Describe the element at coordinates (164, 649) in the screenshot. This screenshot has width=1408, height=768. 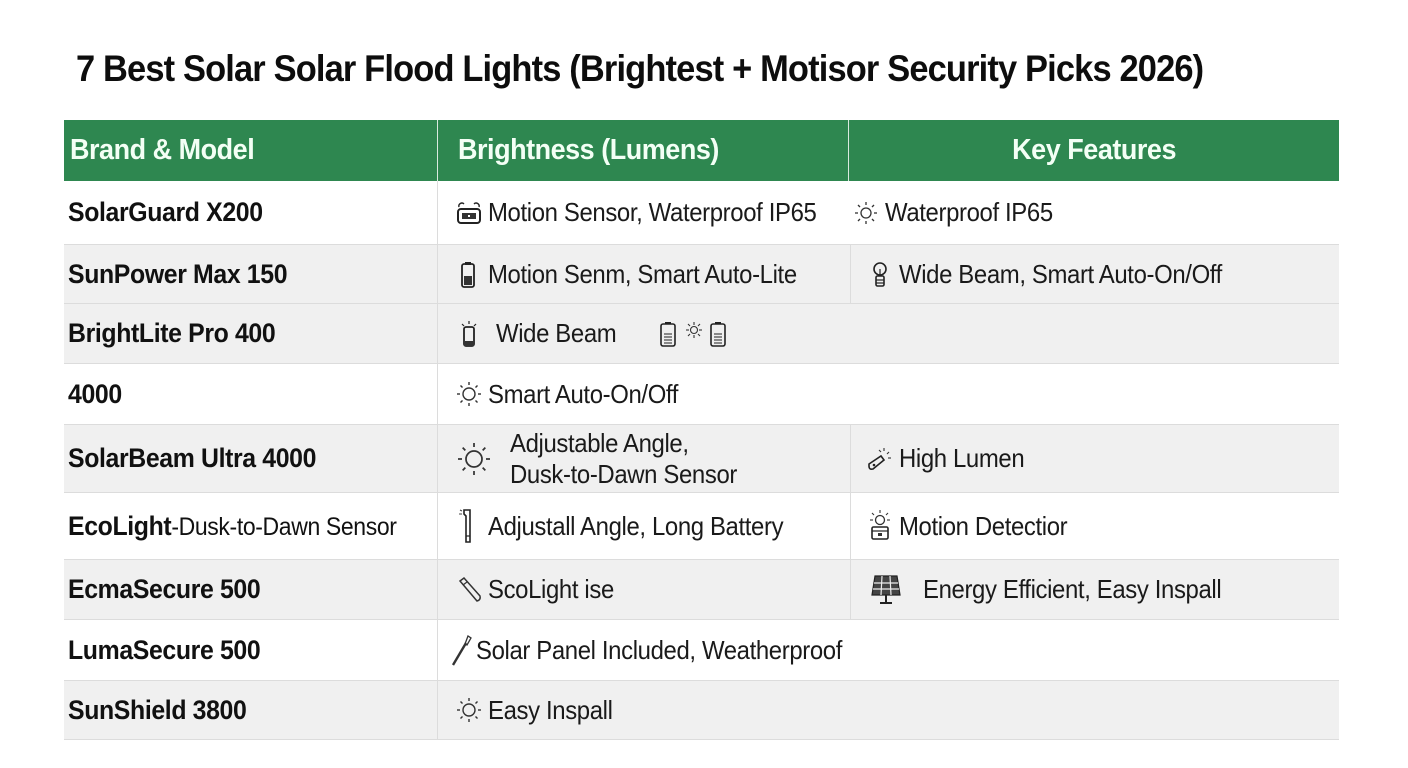
I see `brand-name: LumaSecure 500` at that location.